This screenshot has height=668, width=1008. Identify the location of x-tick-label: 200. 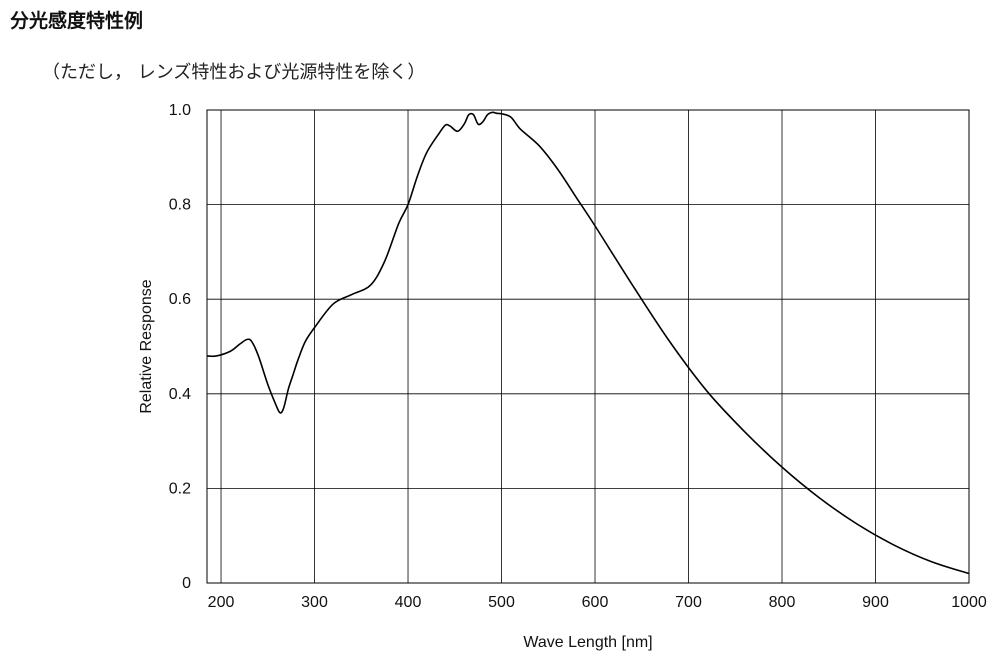
(221, 602).